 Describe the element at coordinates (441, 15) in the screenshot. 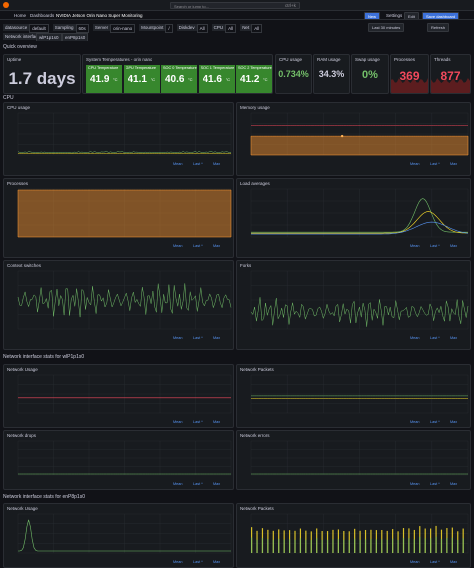

I see `save-button: Save dashboard` at that location.